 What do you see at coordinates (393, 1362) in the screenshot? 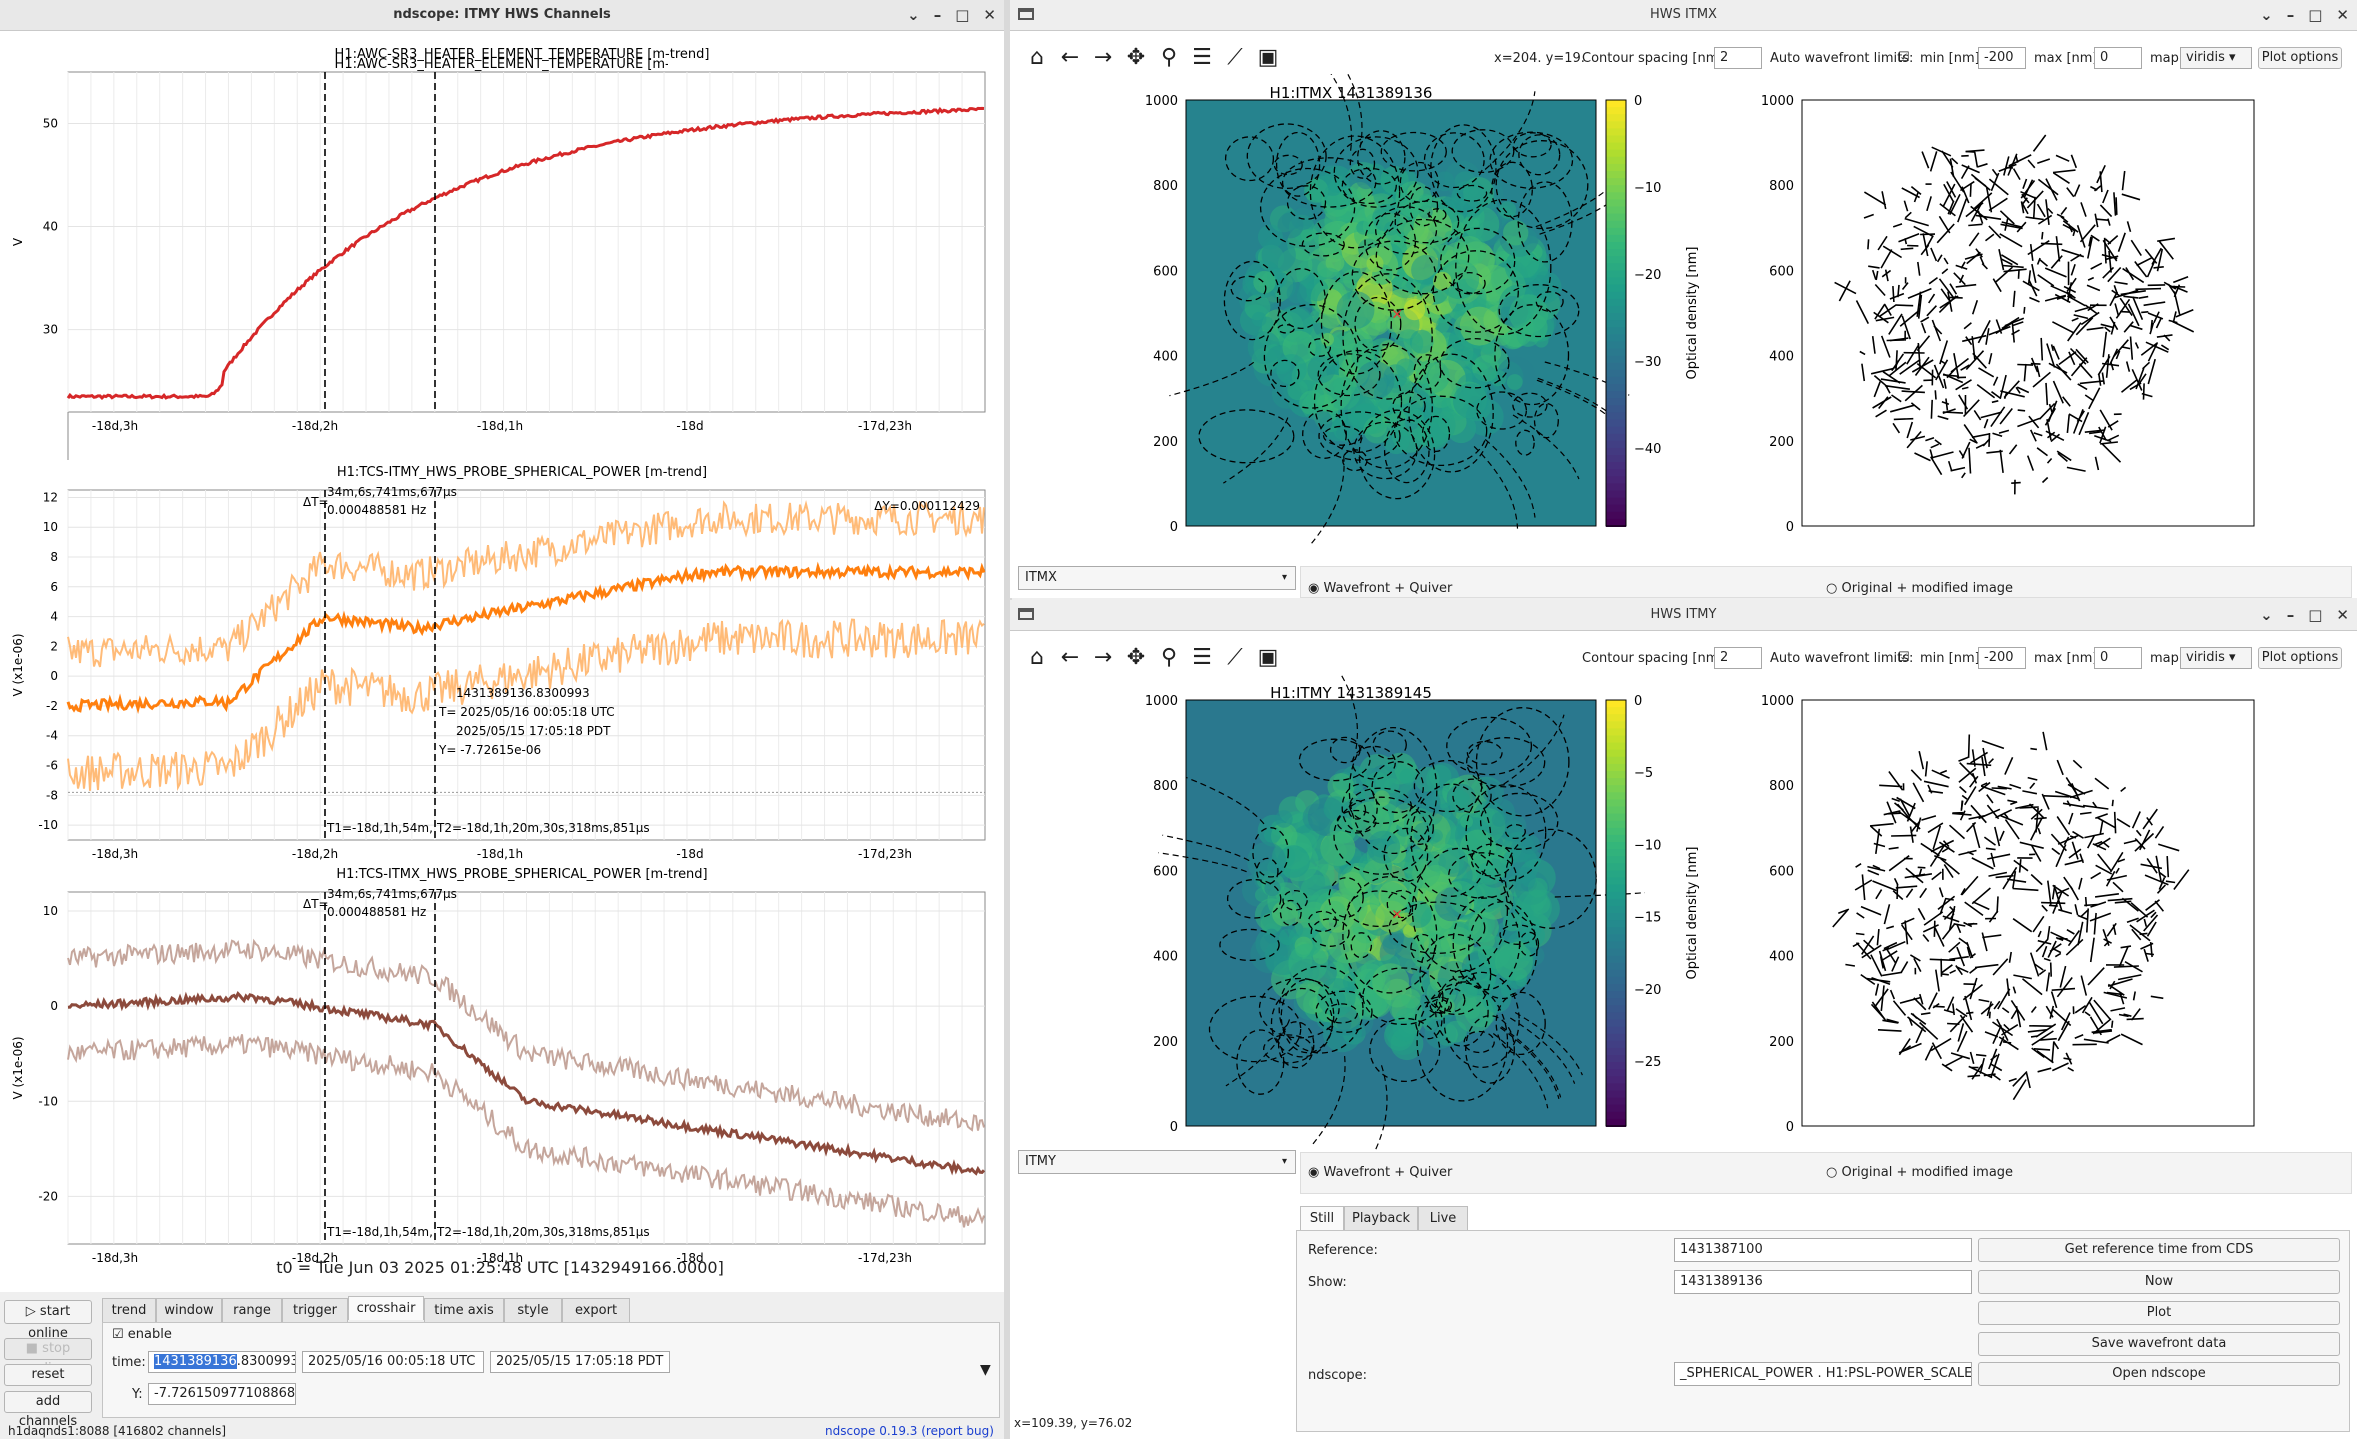
I see `crosshair-utc-input: 2025/05/16 00:05:18 UTC` at bounding box center [393, 1362].